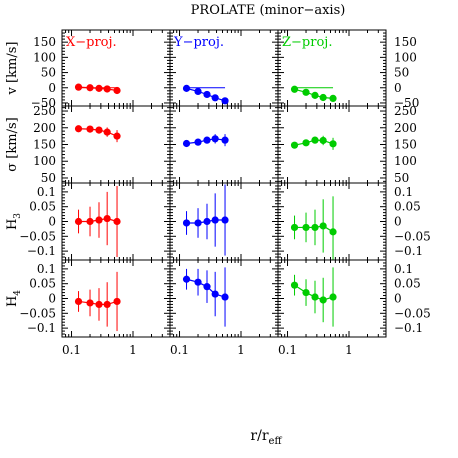 The image size is (458, 458). I want to click on y-axis-label-subscript: 3, so click(18, 216).